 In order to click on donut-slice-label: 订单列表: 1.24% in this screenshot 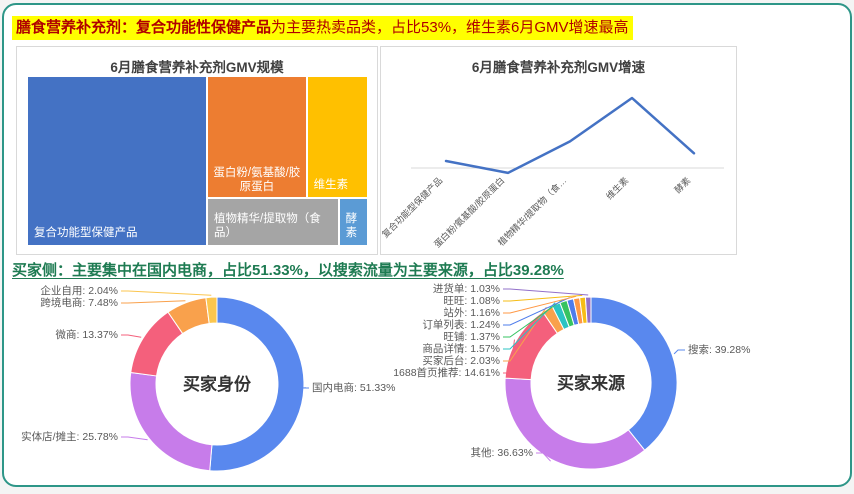, I will do `click(461, 324)`.